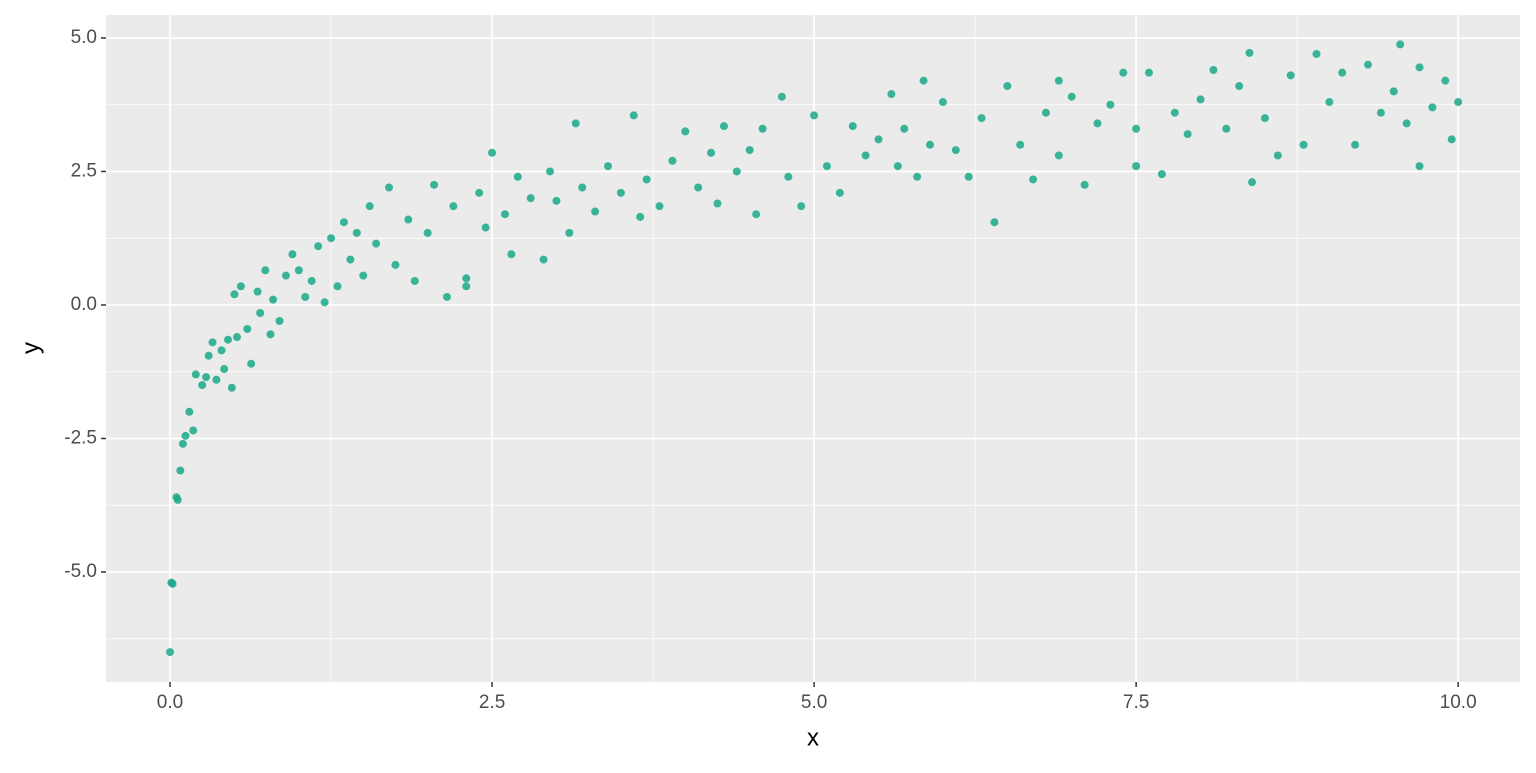  Describe the element at coordinates (1136, 702) in the screenshot. I see `x-tick-label: 7.5` at that location.